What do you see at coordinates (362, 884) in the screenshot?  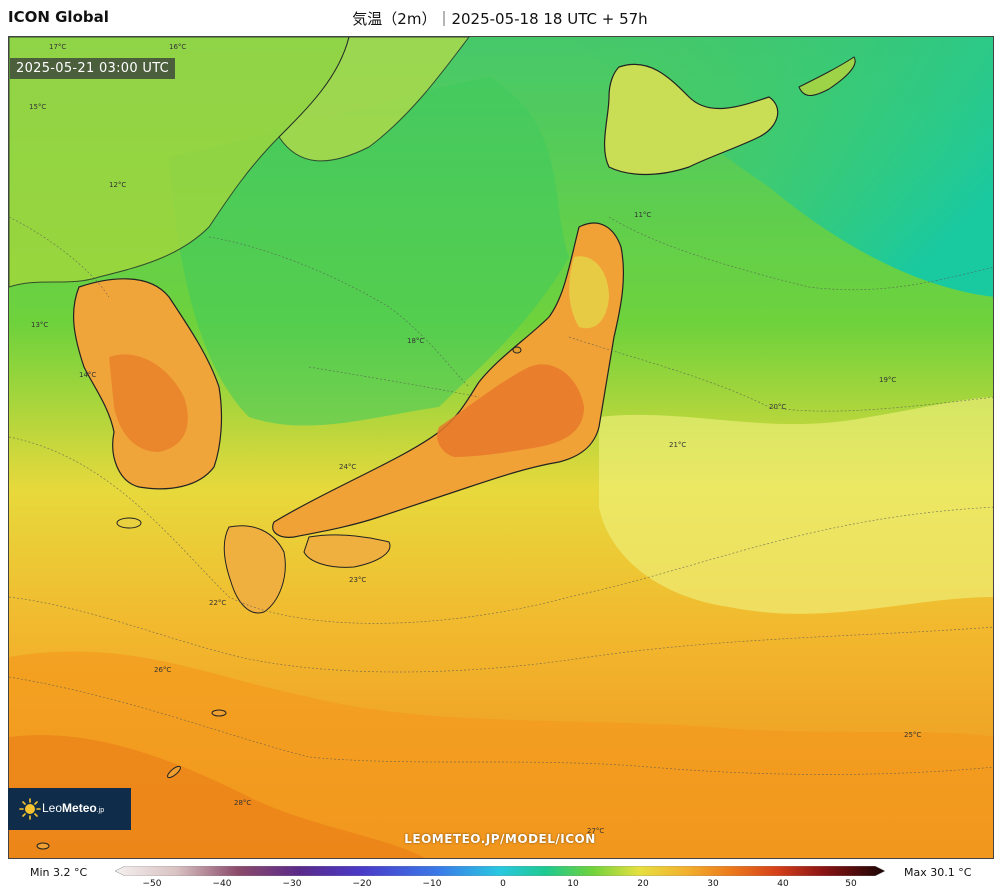 I see `colorbar-tick: −20` at bounding box center [362, 884].